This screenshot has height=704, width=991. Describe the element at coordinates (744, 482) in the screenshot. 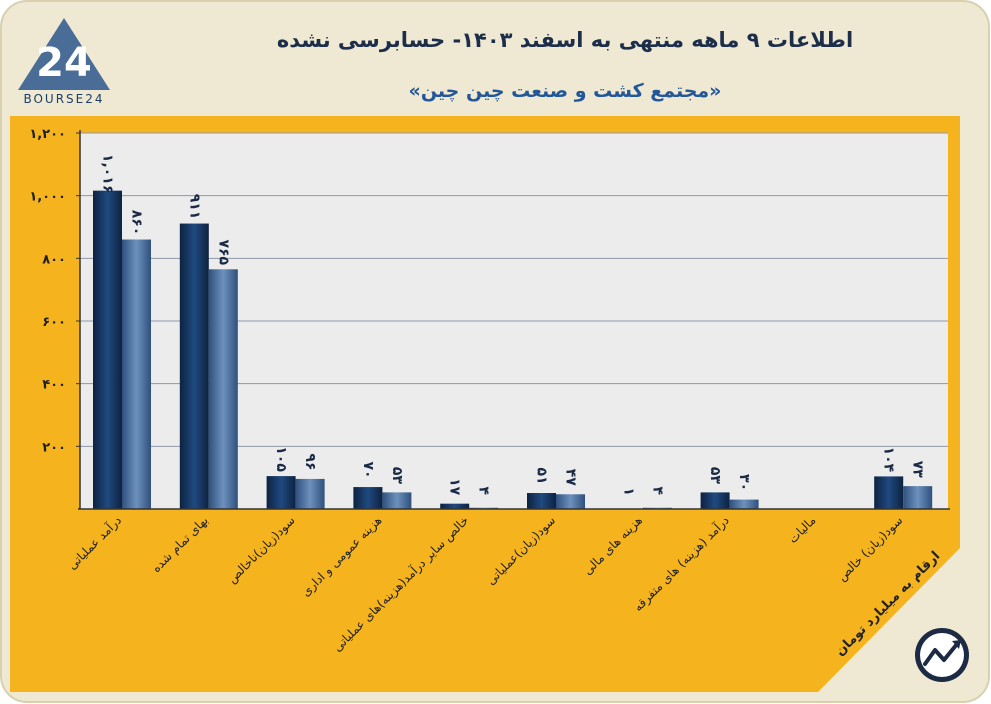

I see `value-label: ۳۰` at that location.